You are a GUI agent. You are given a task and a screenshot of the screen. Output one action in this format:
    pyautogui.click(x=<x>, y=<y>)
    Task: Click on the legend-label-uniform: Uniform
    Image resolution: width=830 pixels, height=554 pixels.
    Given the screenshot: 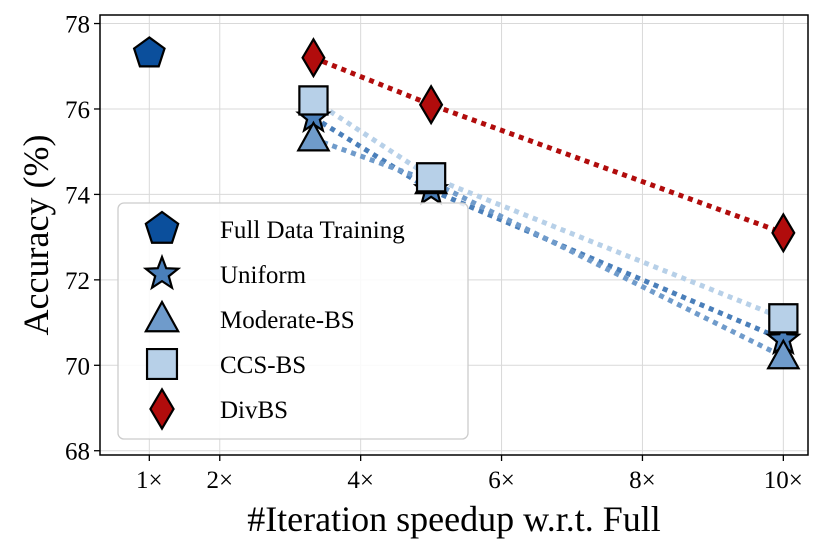 What is the action you would take?
    pyautogui.click(x=263, y=275)
    